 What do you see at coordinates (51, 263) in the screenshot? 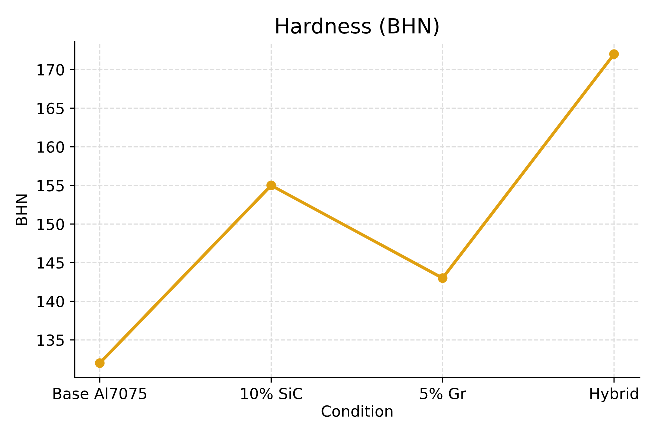
I see `y-tick-label: 145` at bounding box center [51, 263].